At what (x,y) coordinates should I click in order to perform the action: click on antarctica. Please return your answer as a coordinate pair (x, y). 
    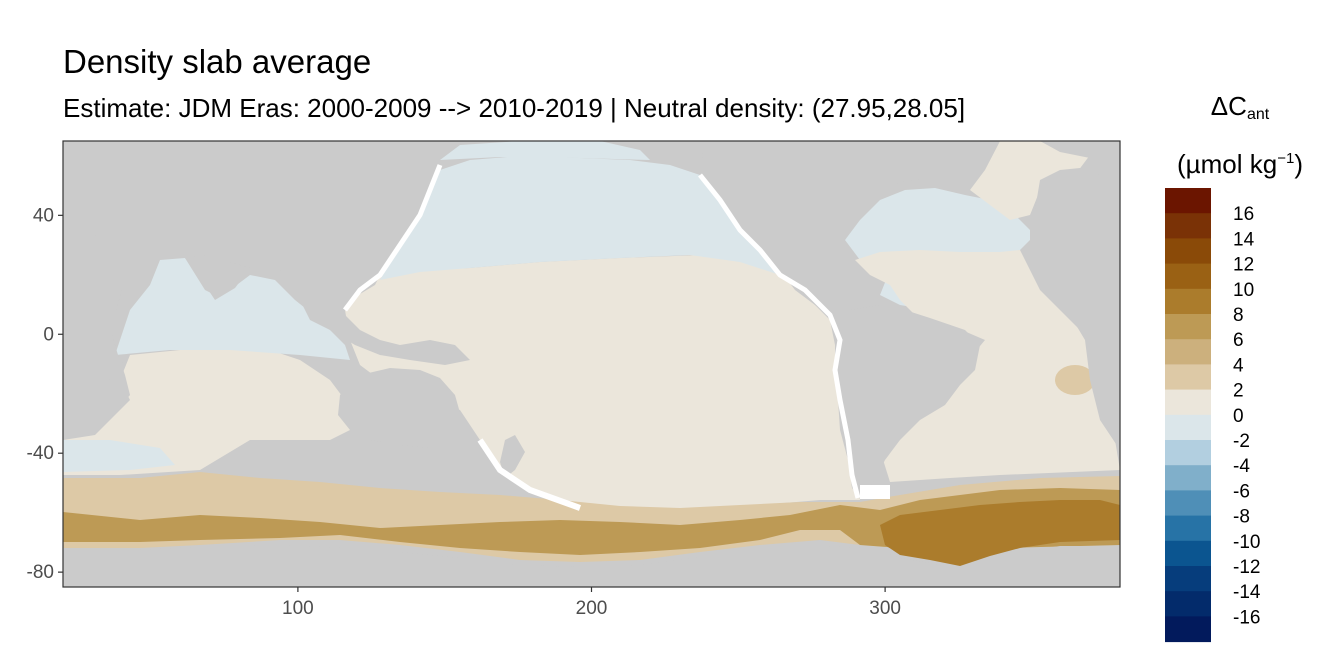
    Looking at the image, I should click on (591, 566).